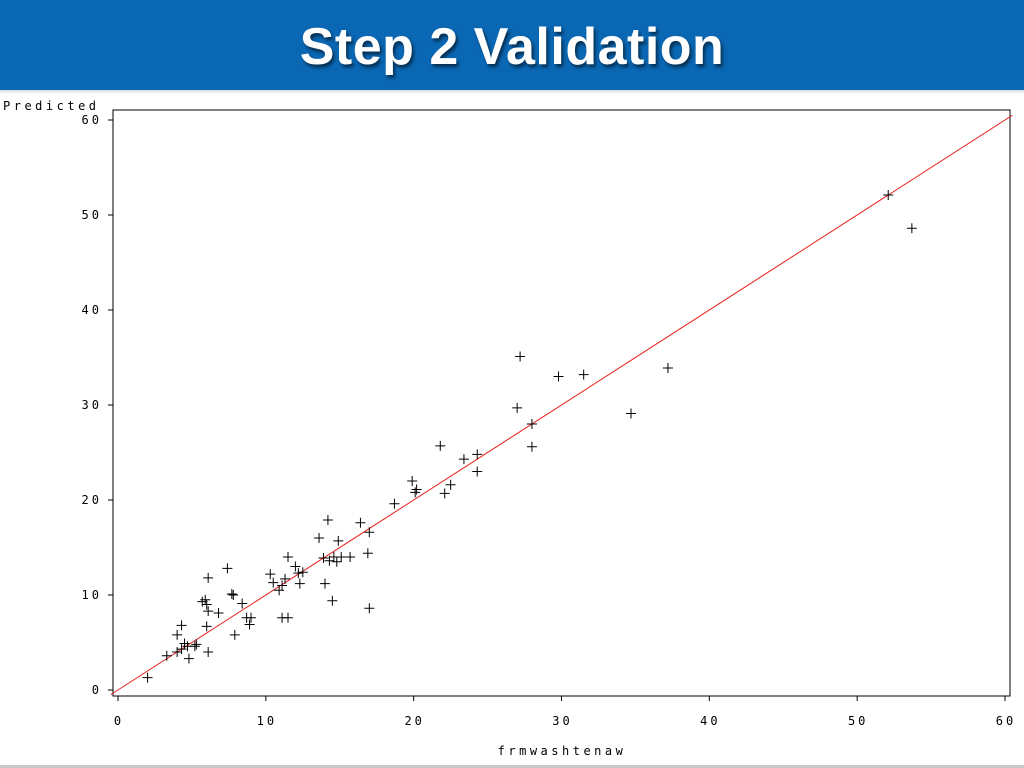 The image size is (1024, 768). I want to click on y-tick-label: 0, so click(97, 690).